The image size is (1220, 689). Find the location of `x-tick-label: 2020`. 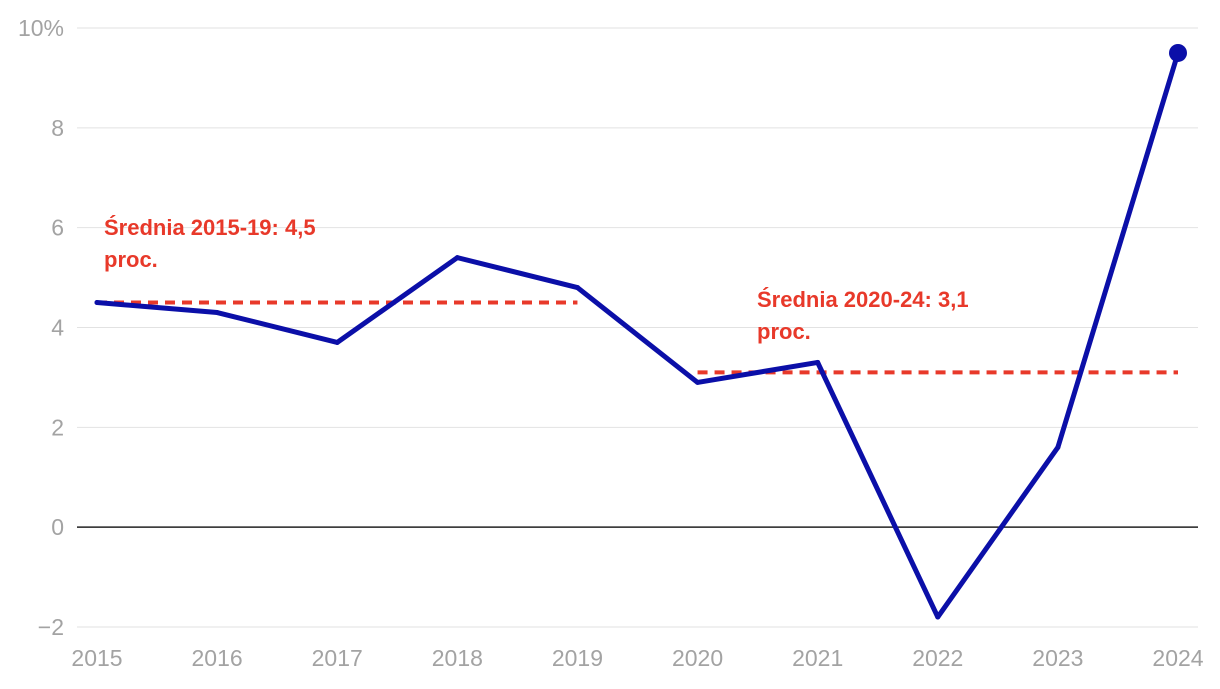

x-tick-label: 2020 is located at coordinates (697, 658).